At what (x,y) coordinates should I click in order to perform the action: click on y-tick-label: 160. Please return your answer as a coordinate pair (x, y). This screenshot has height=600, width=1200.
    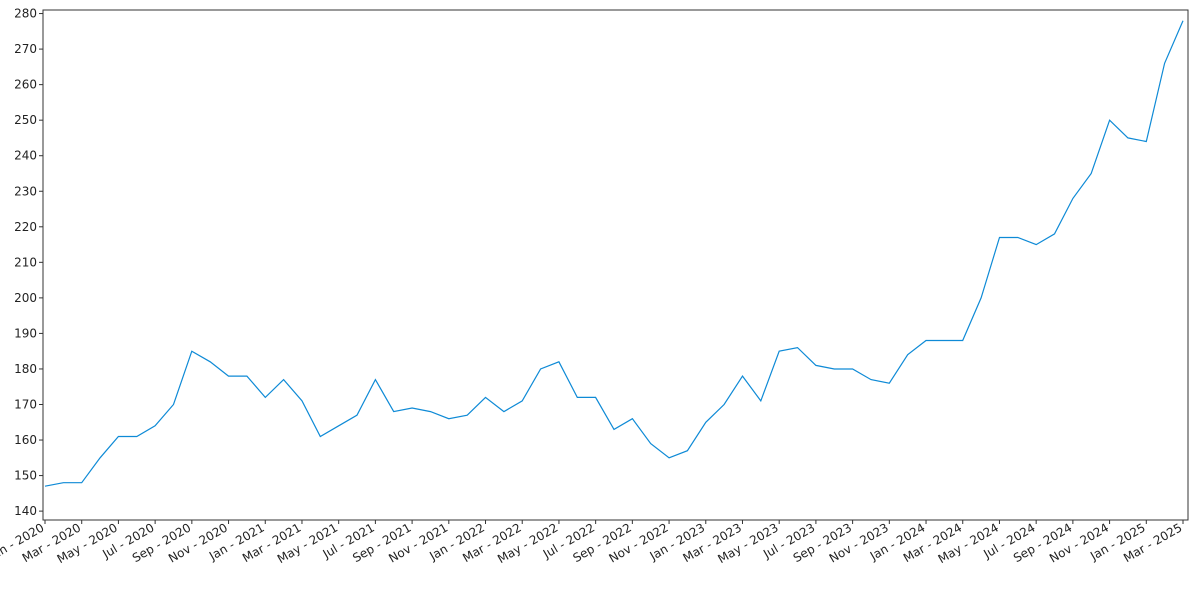
    Looking at the image, I should click on (25, 440).